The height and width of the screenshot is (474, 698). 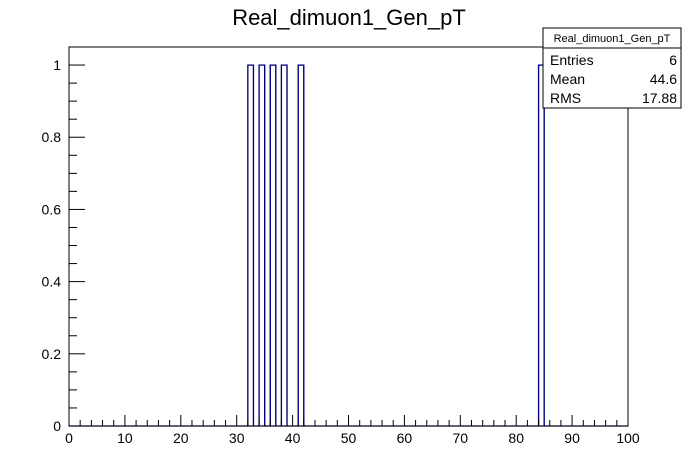 I want to click on x-tick-label: 50, so click(x=349, y=438).